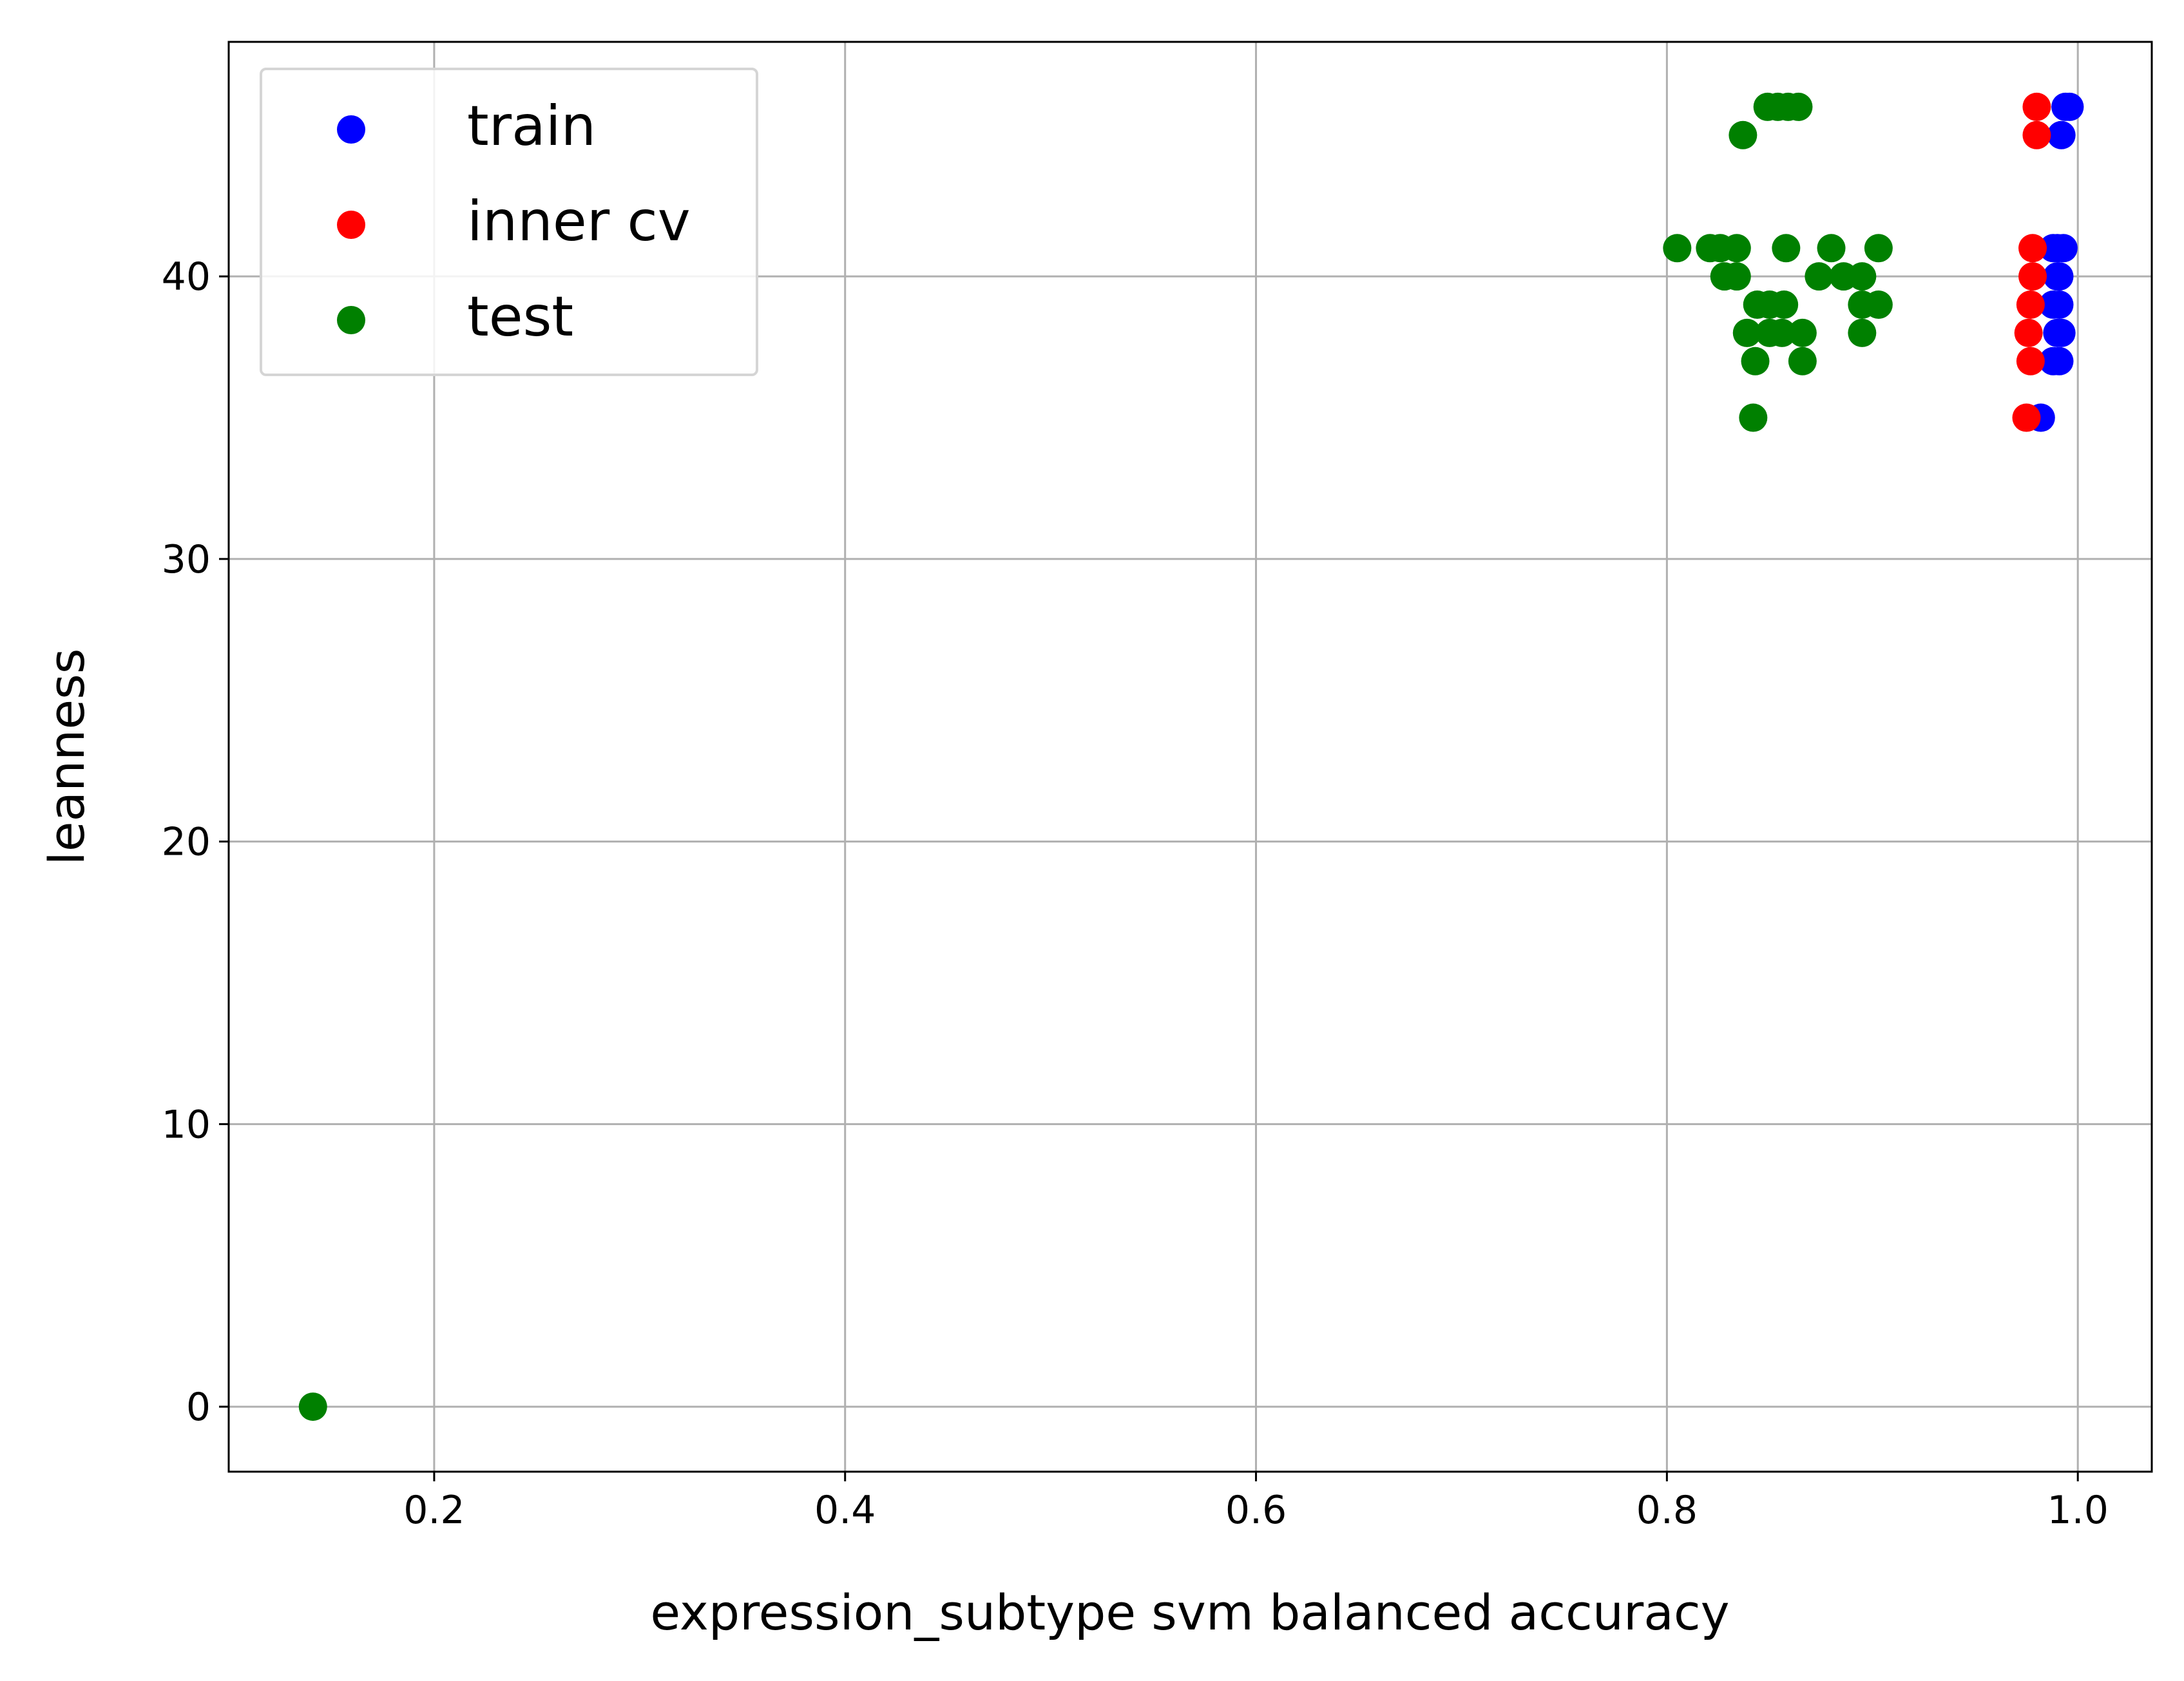 The image size is (2184, 1681). Describe the element at coordinates (1256, 1511) in the screenshot. I see `x-tick-label: 0.6` at that location.